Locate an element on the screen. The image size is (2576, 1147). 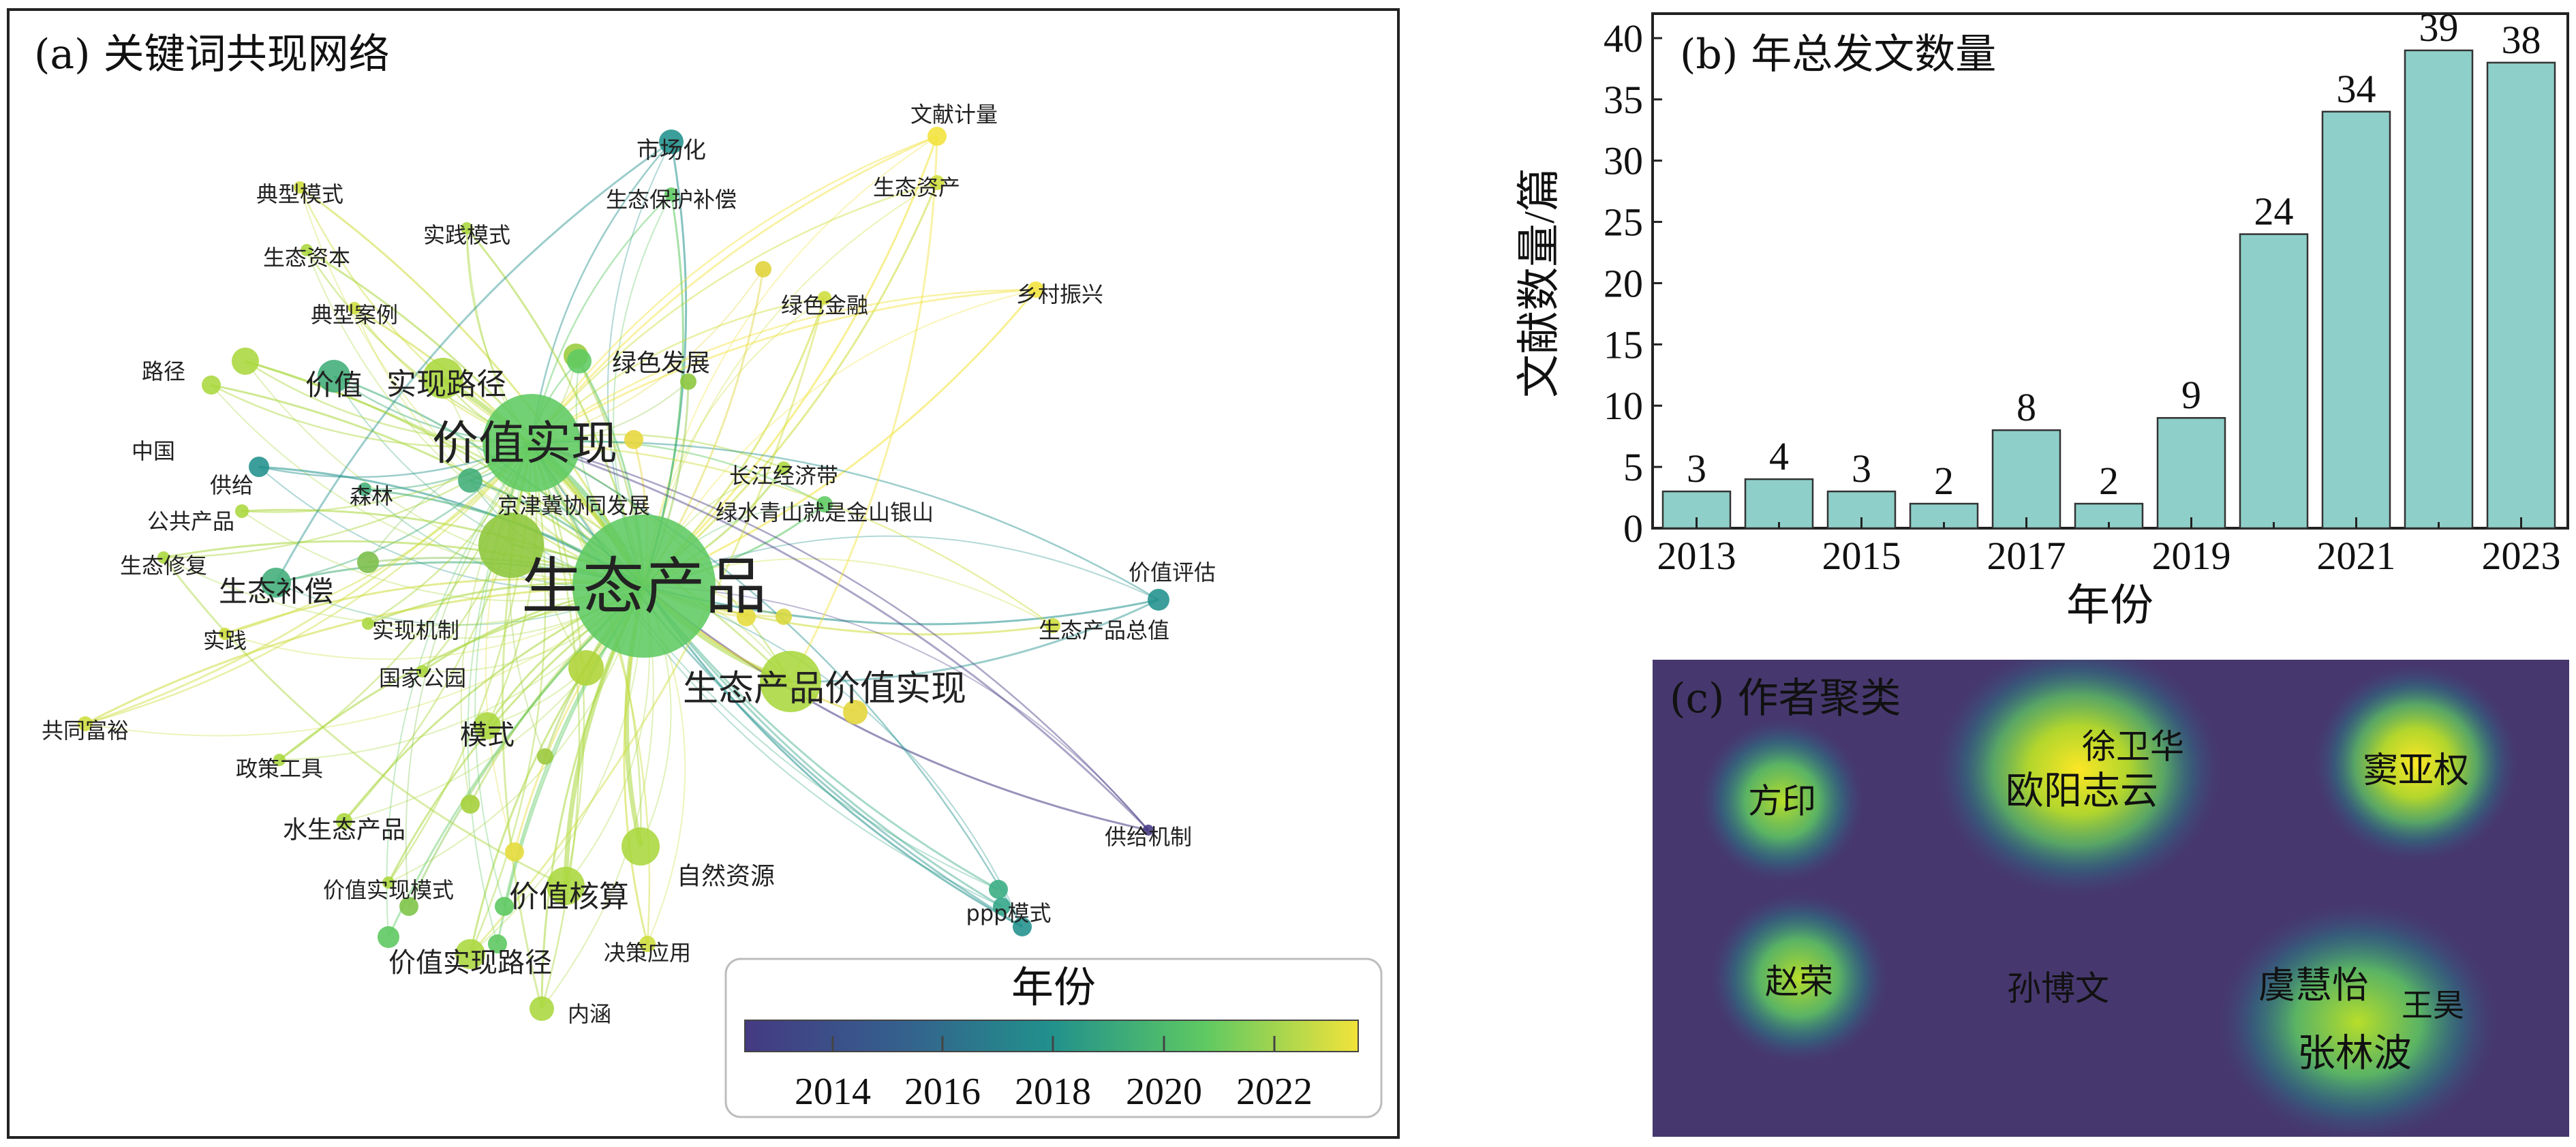
cluster-blob-ouyang is located at coordinates (2078, 778).